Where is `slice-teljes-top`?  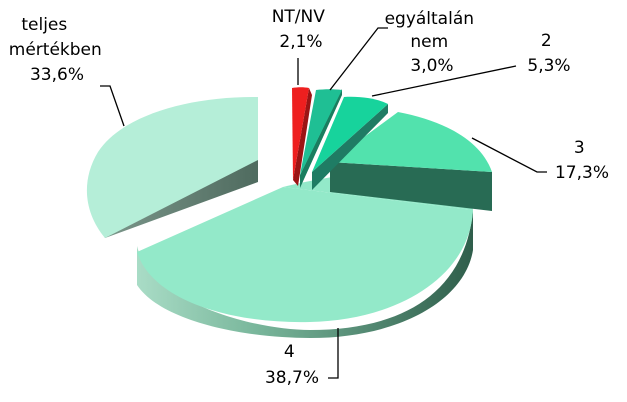 slice-teljes-top is located at coordinates (172, 167).